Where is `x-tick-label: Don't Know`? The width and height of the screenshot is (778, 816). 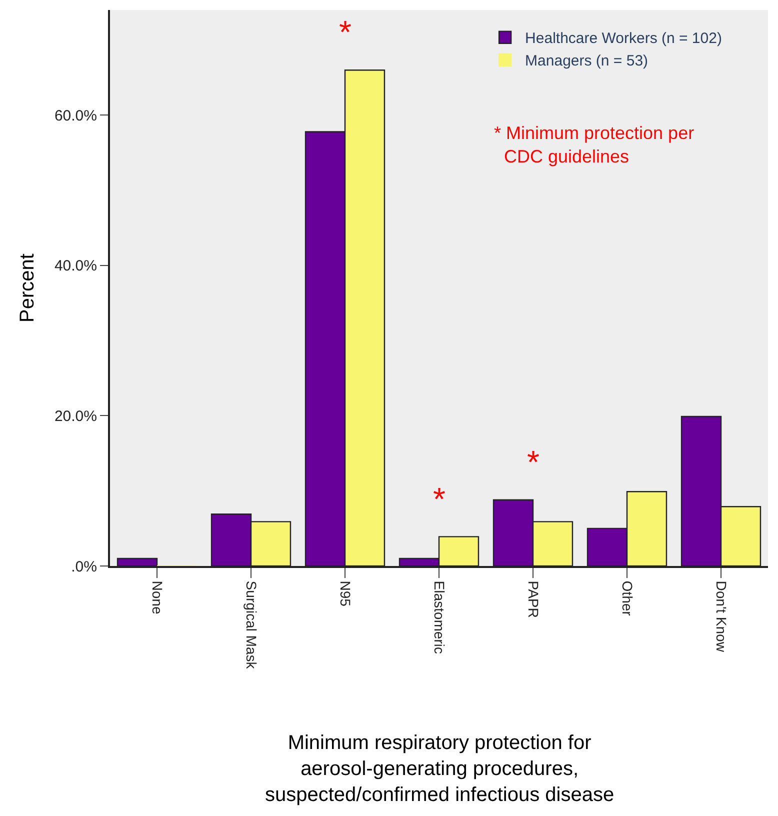 x-tick-label: Don't Know is located at coordinates (721, 616).